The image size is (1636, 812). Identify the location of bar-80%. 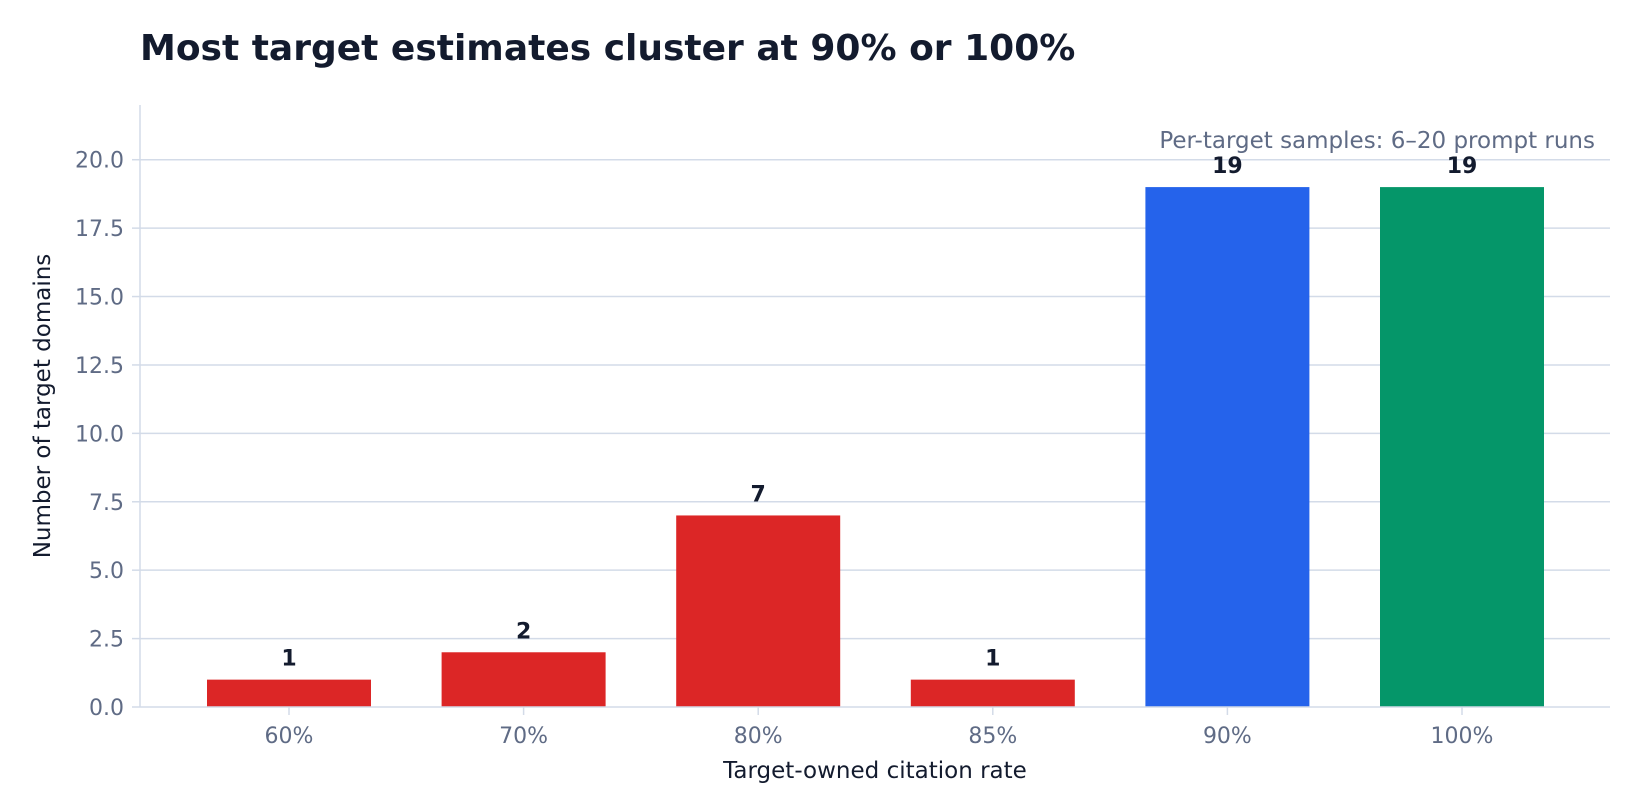
(758, 611).